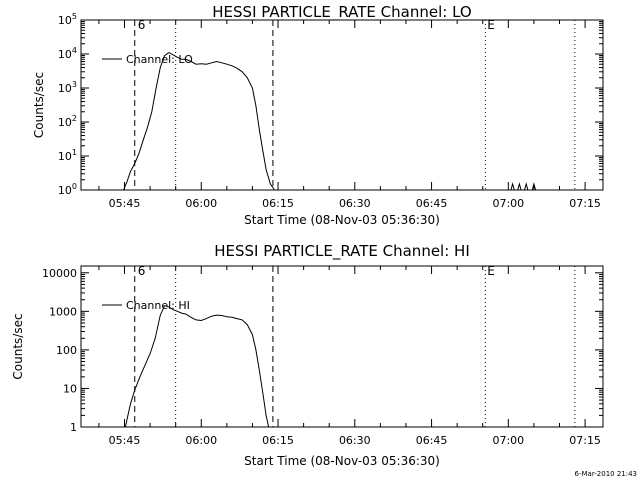 Image resolution: width=640 pixels, height=480 pixels. I want to click on y-tick-label: 10000, so click(59, 273).